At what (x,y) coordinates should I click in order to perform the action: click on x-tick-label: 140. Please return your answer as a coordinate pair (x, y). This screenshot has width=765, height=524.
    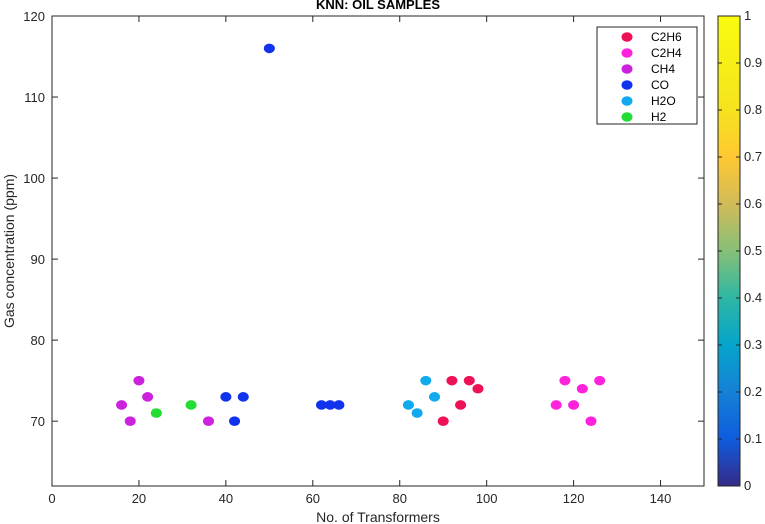
    Looking at the image, I should click on (661, 498).